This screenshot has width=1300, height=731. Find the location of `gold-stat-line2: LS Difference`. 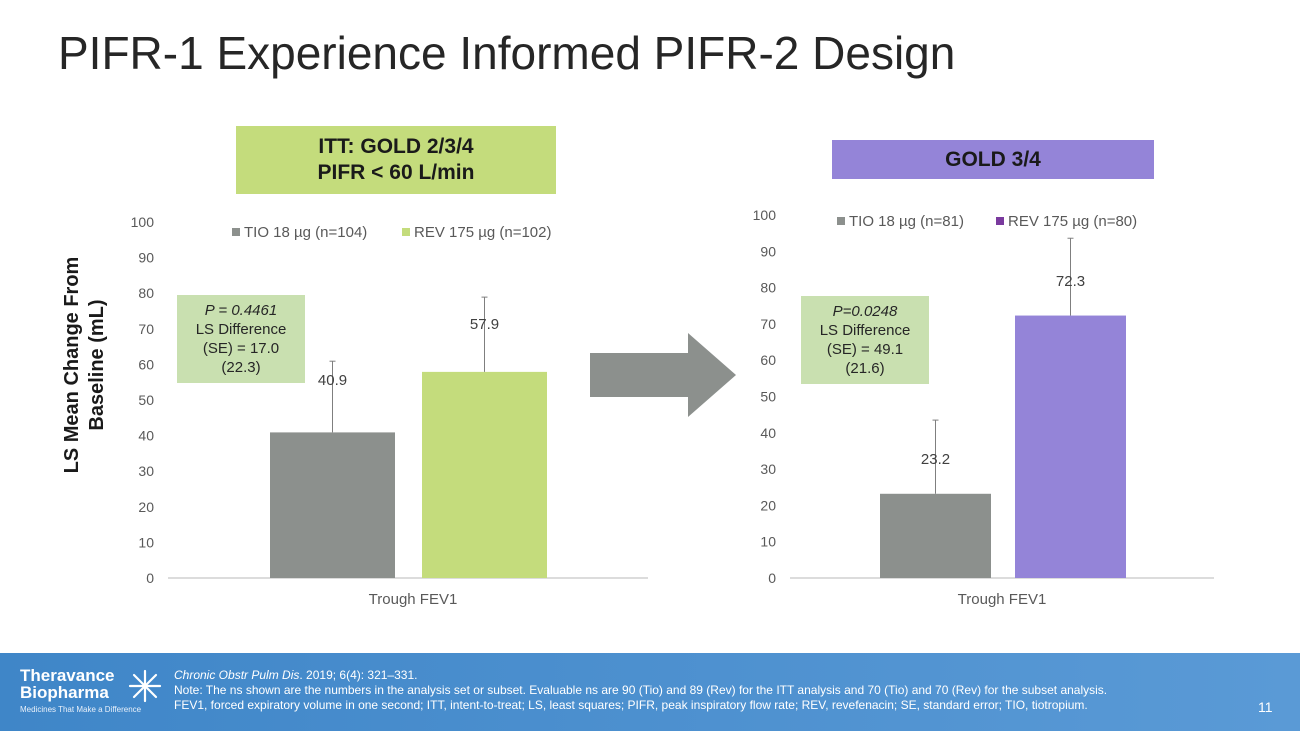

gold-stat-line2: LS Difference is located at coordinates (865, 330).